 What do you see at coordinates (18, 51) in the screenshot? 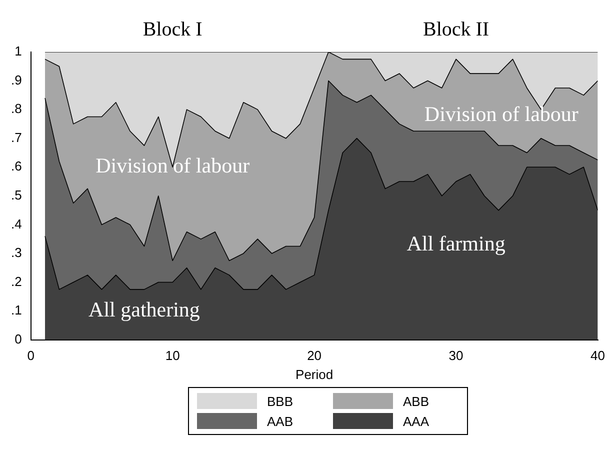
I see `y-tick-label: 1` at bounding box center [18, 51].